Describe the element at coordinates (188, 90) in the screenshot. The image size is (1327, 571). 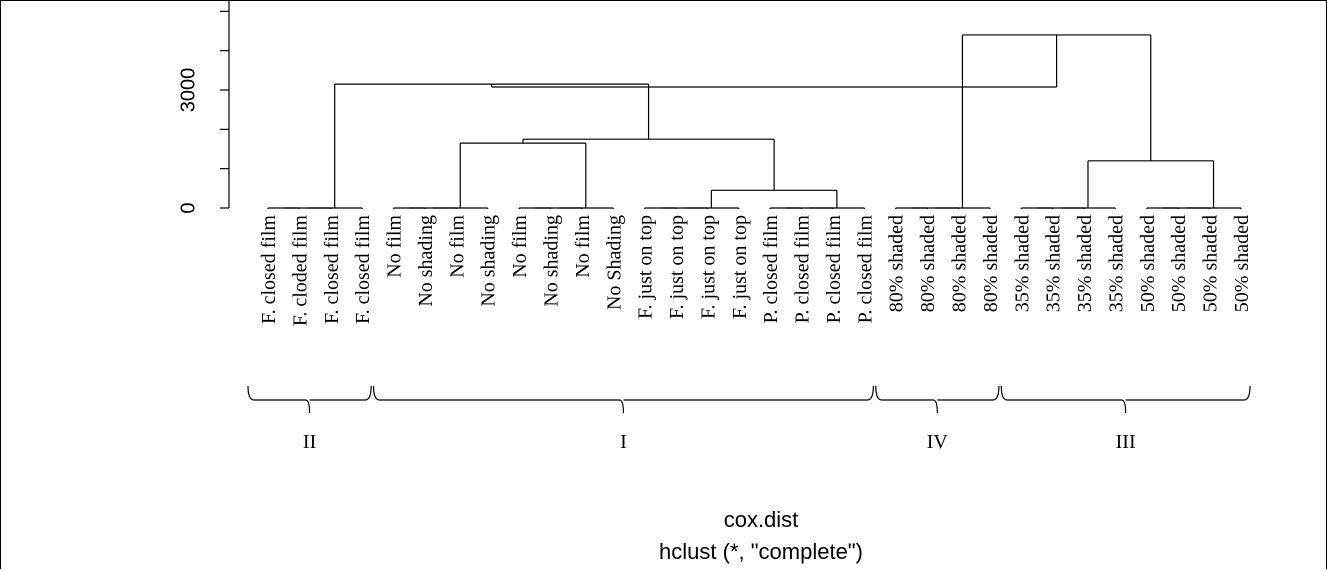
I see `y-tick-label: 3000` at that location.